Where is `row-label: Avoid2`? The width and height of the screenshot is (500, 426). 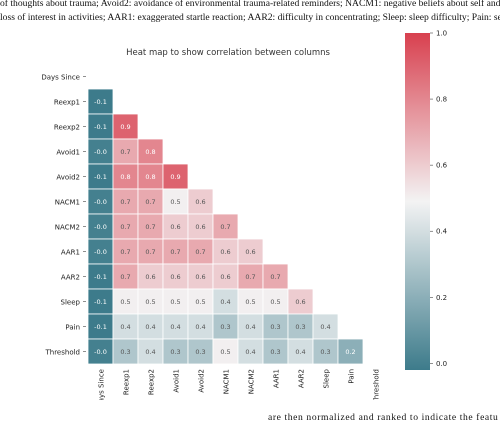 row-label: Avoid2 is located at coordinates (68, 178).